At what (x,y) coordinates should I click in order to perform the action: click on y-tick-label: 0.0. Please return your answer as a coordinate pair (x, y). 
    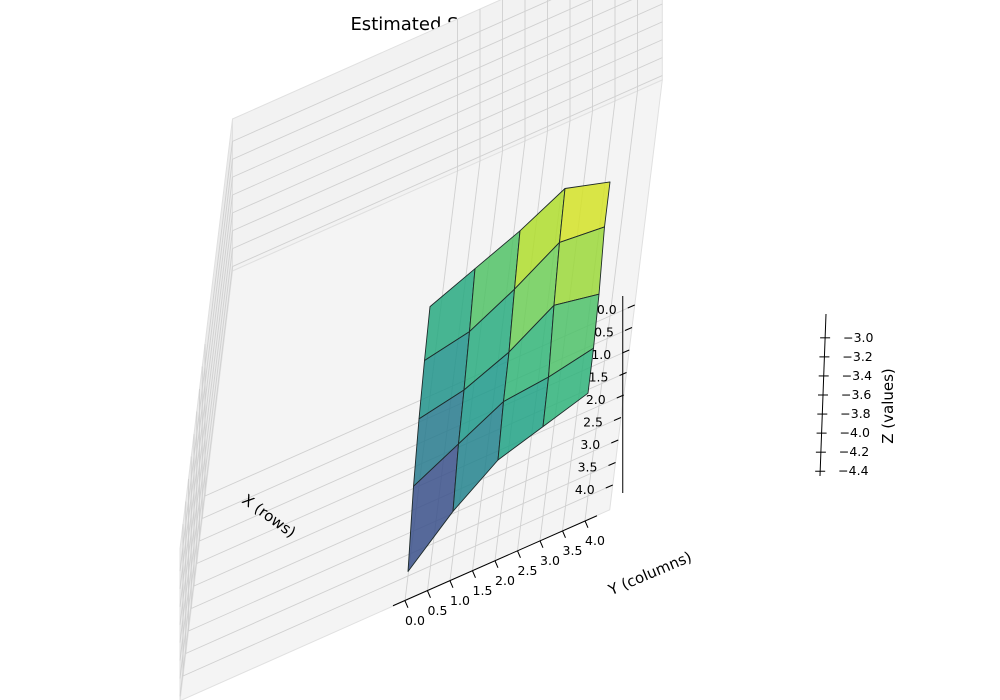
    Looking at the image, I should click on (415, 620).